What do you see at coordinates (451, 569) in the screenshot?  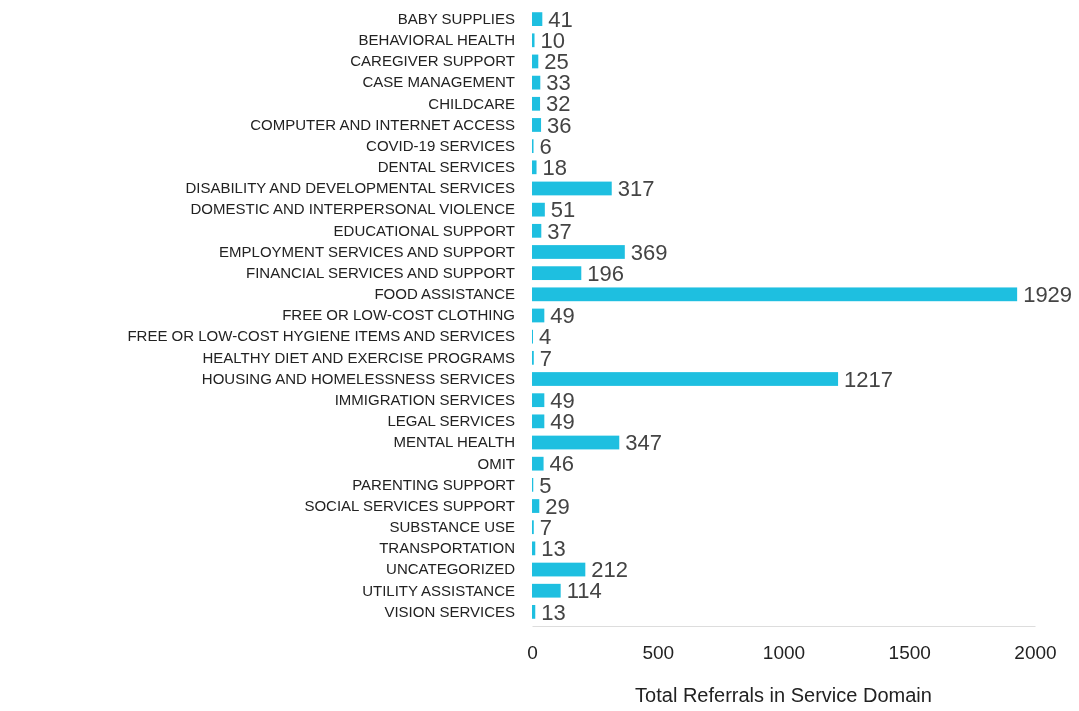 I see `y-tick-label: UNCATEGORIZED` at bounding box center [451, 569].